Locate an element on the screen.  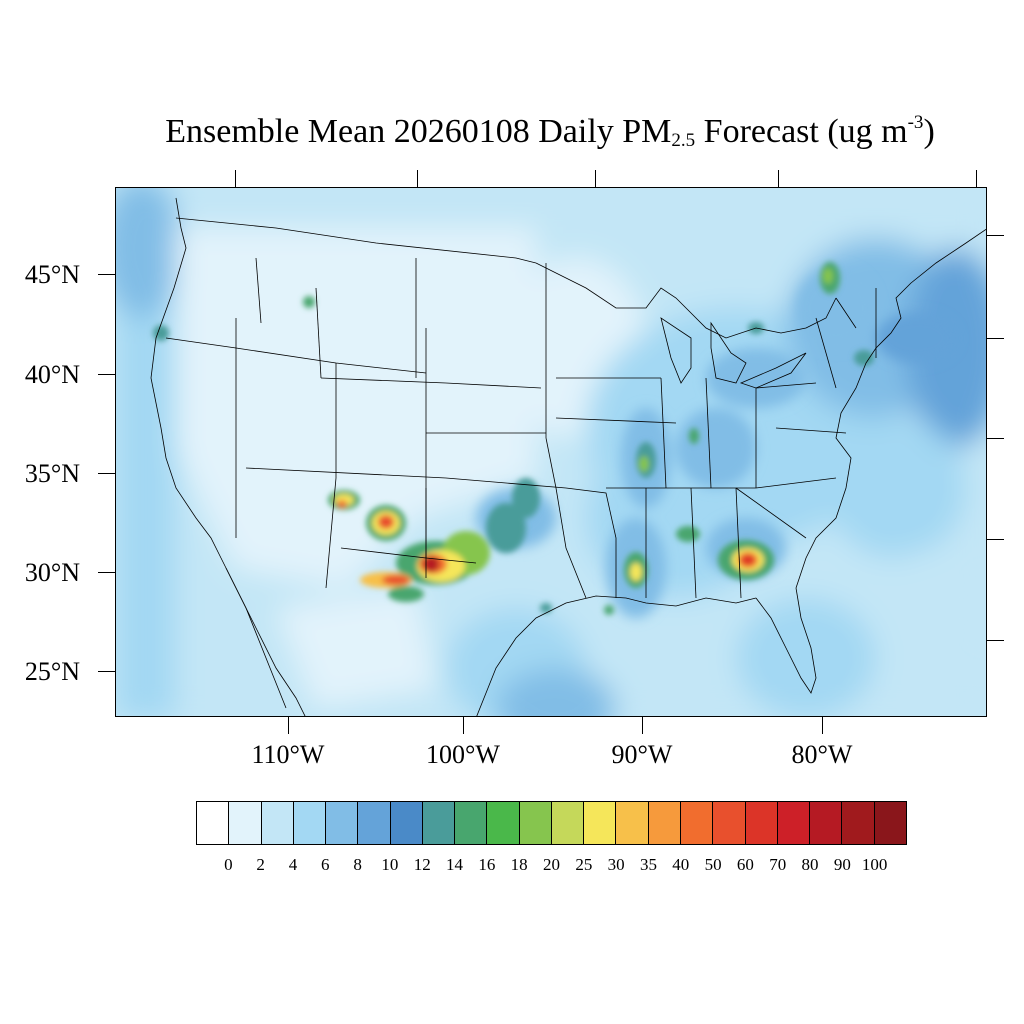
colorbar is located at coordinates (551, 823).